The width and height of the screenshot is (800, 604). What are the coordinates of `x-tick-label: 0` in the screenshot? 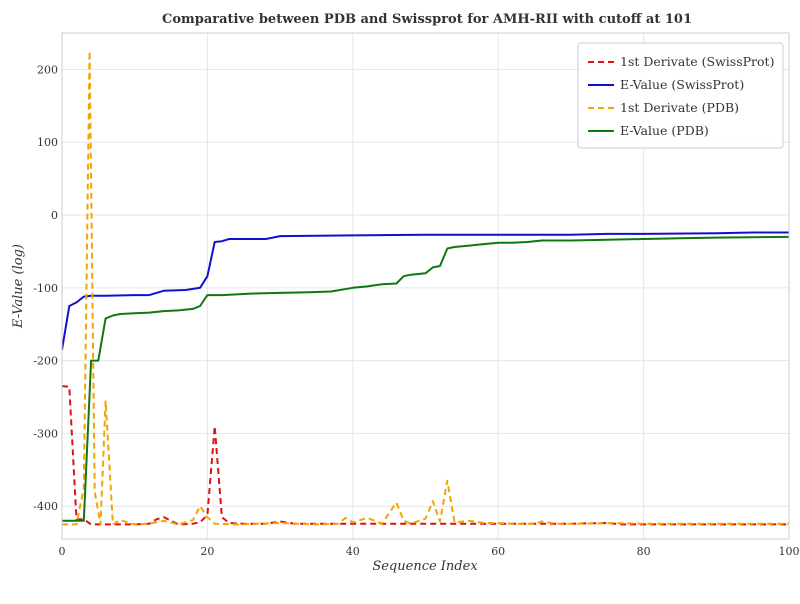 It's located at (62, 551).